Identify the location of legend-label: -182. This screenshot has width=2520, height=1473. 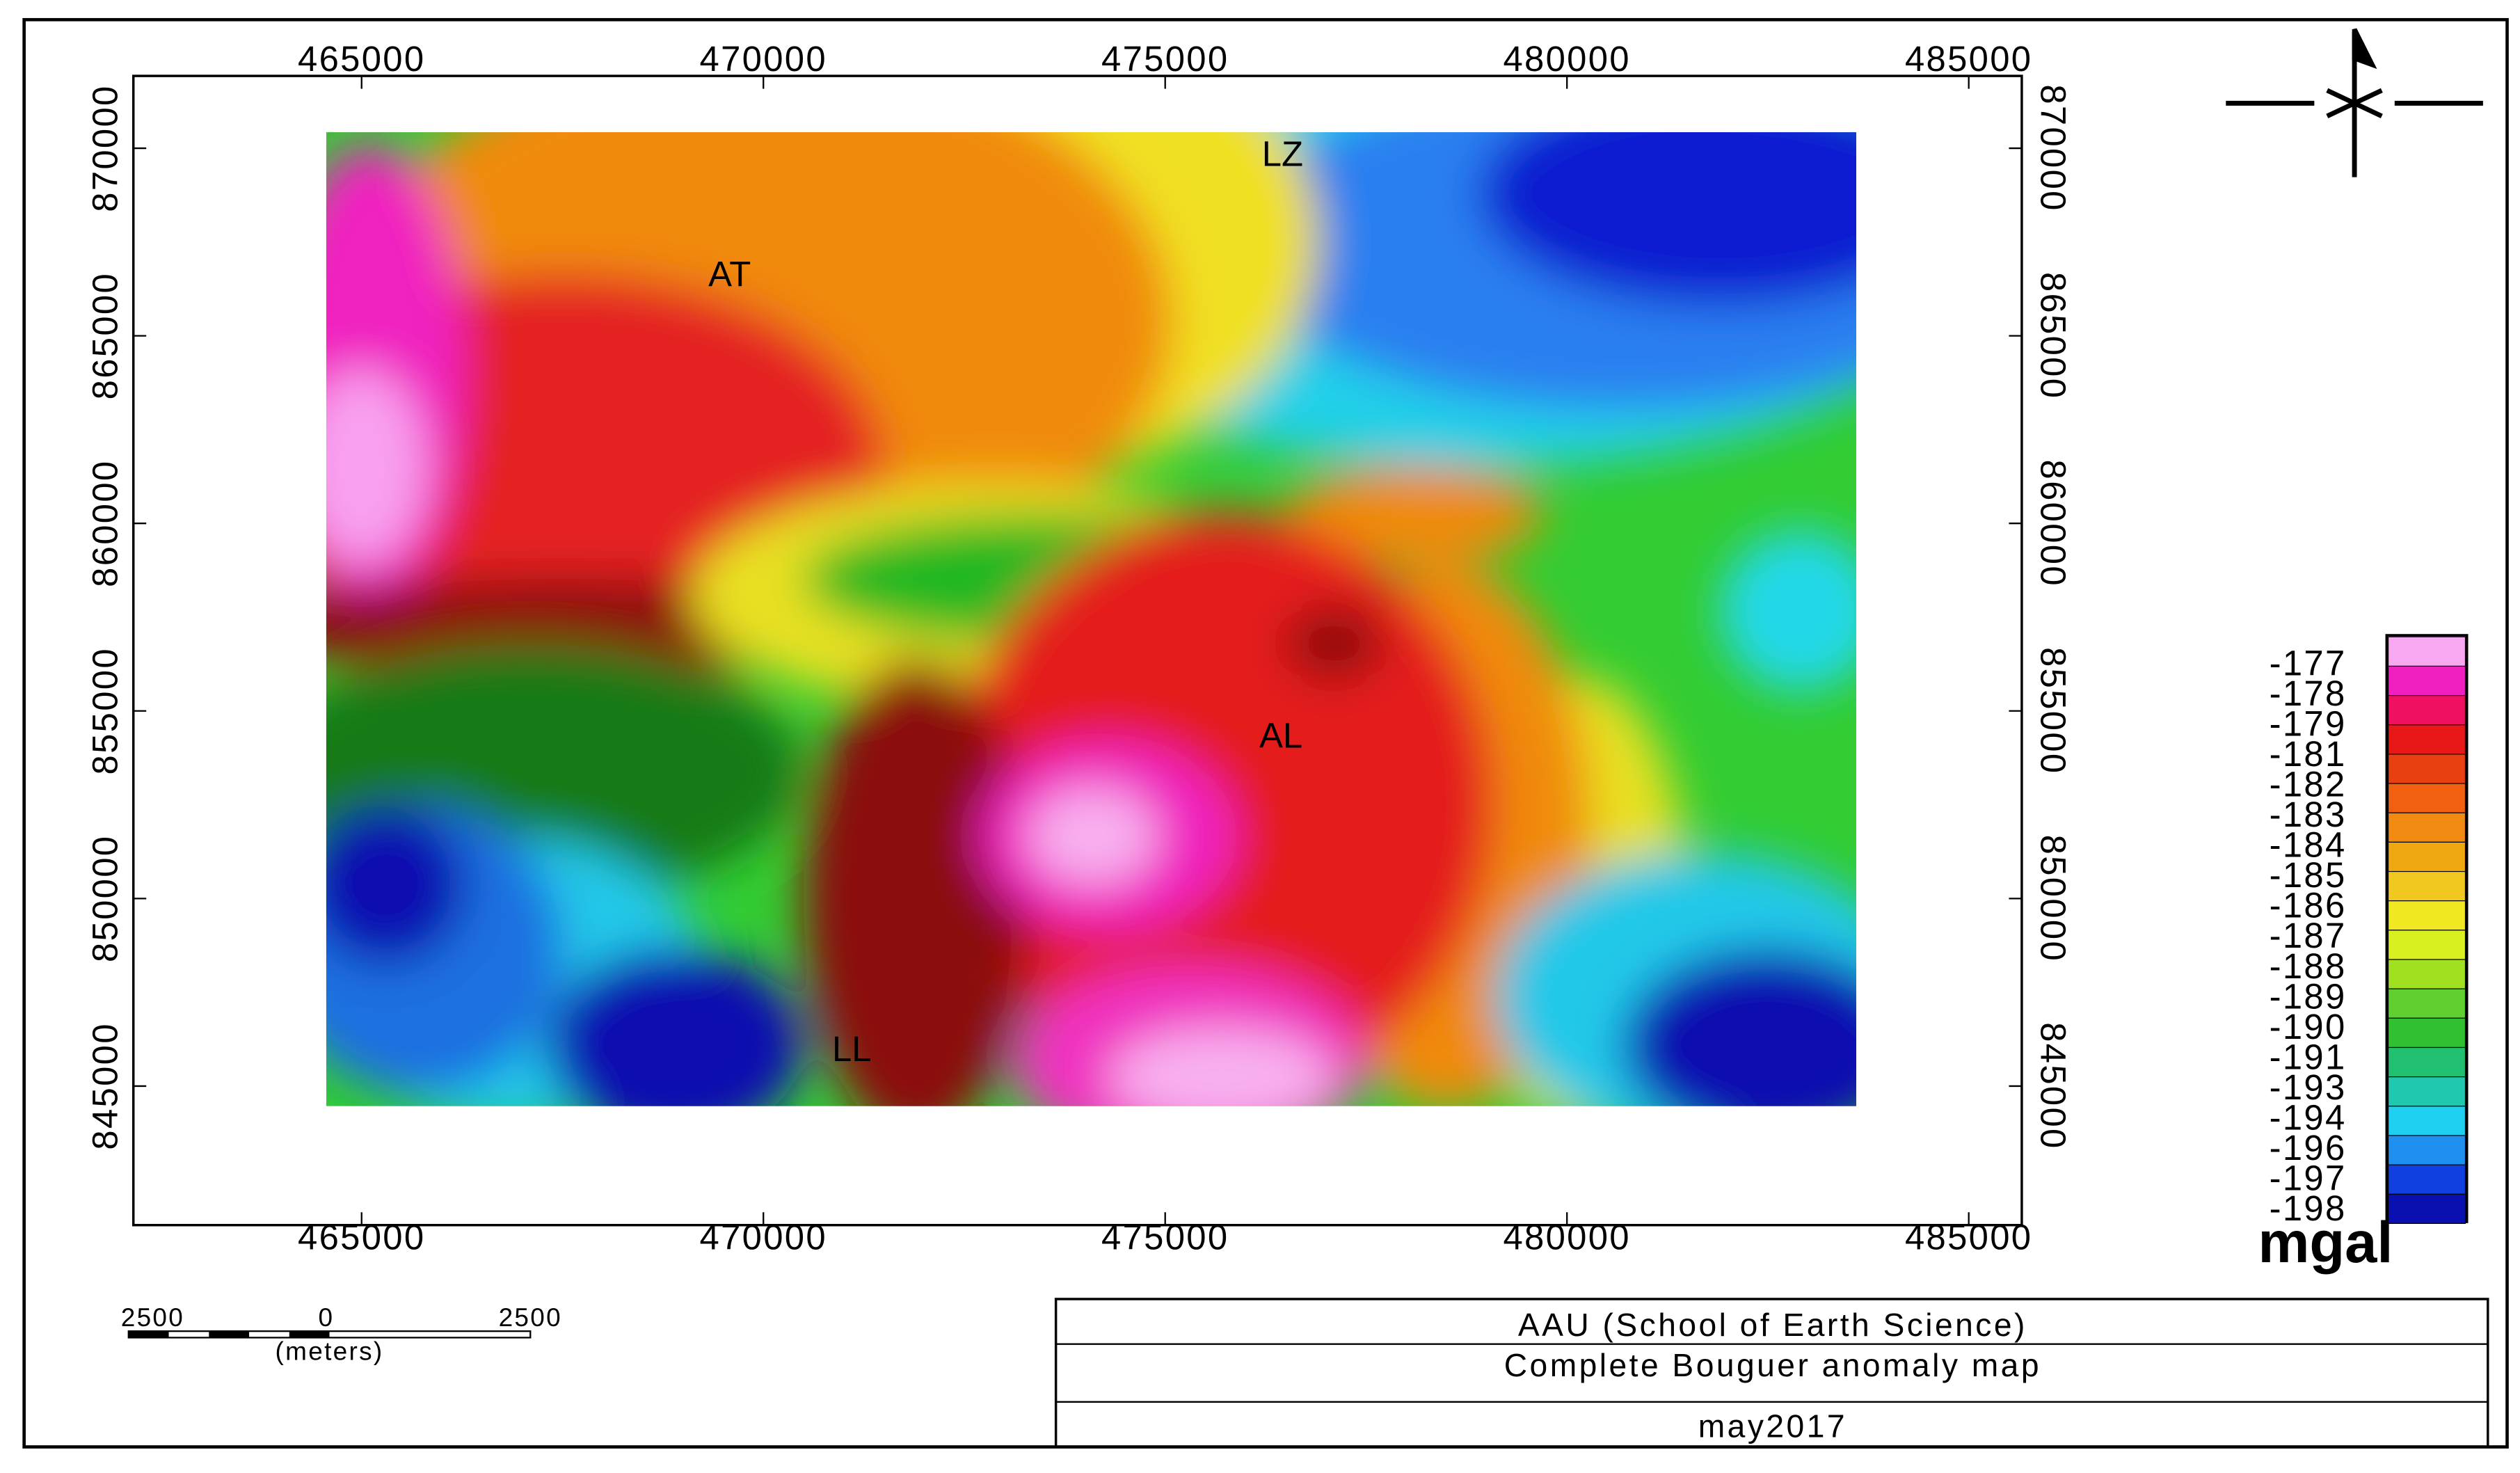
(2308, 785).